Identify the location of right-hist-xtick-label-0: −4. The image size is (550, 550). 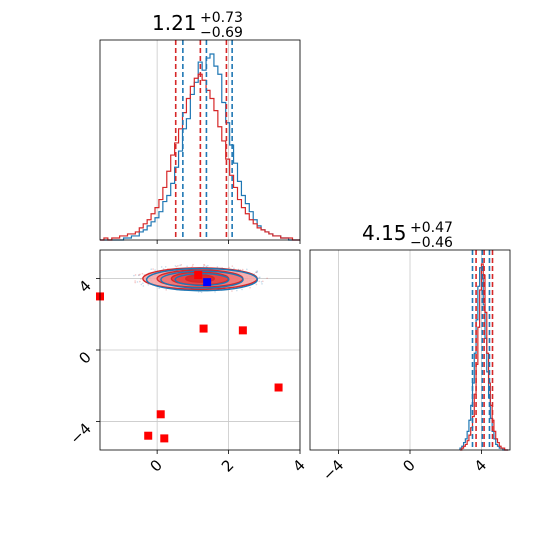
(333, 470).